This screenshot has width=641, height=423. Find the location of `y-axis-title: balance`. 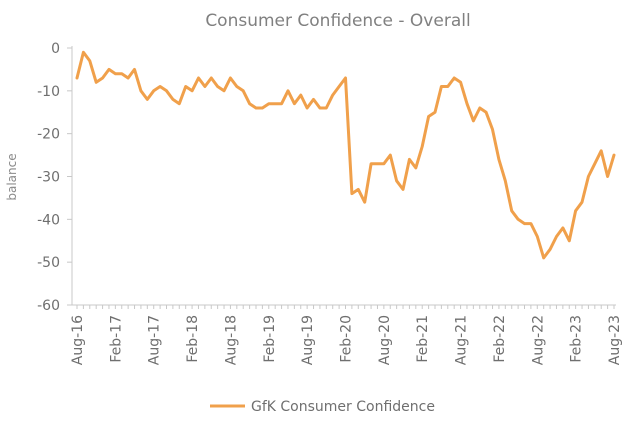

y-axis-title: balance is located at coordinates (12, 176).